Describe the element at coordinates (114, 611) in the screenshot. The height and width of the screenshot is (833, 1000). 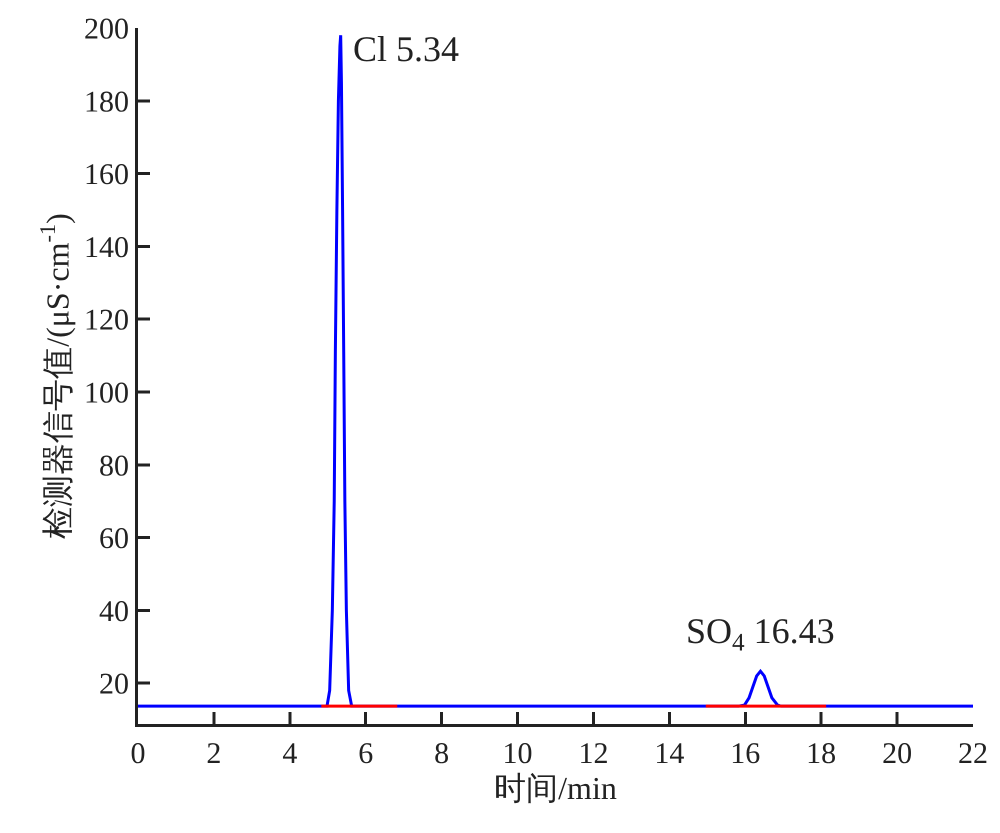
I see `y-tick-label: 40` at that location.